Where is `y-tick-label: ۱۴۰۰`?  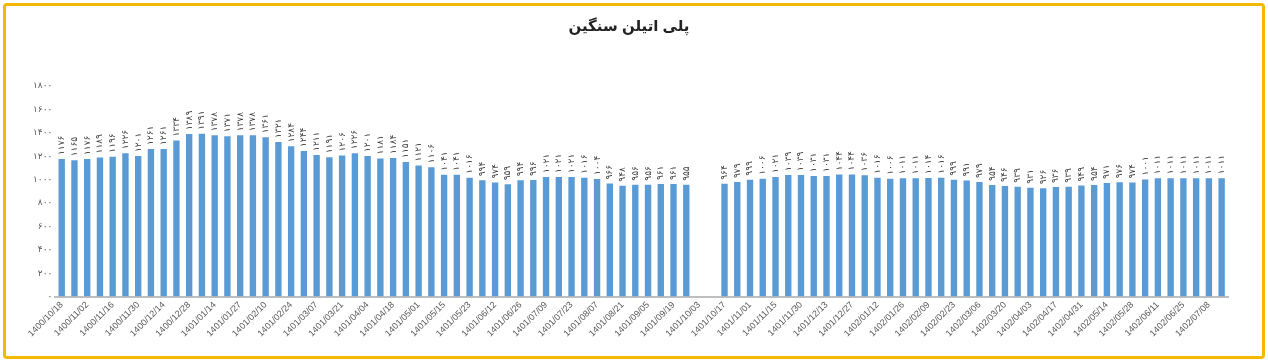 y-tick-label: ۱۴۰۰ is located at coordinates (42, 132).